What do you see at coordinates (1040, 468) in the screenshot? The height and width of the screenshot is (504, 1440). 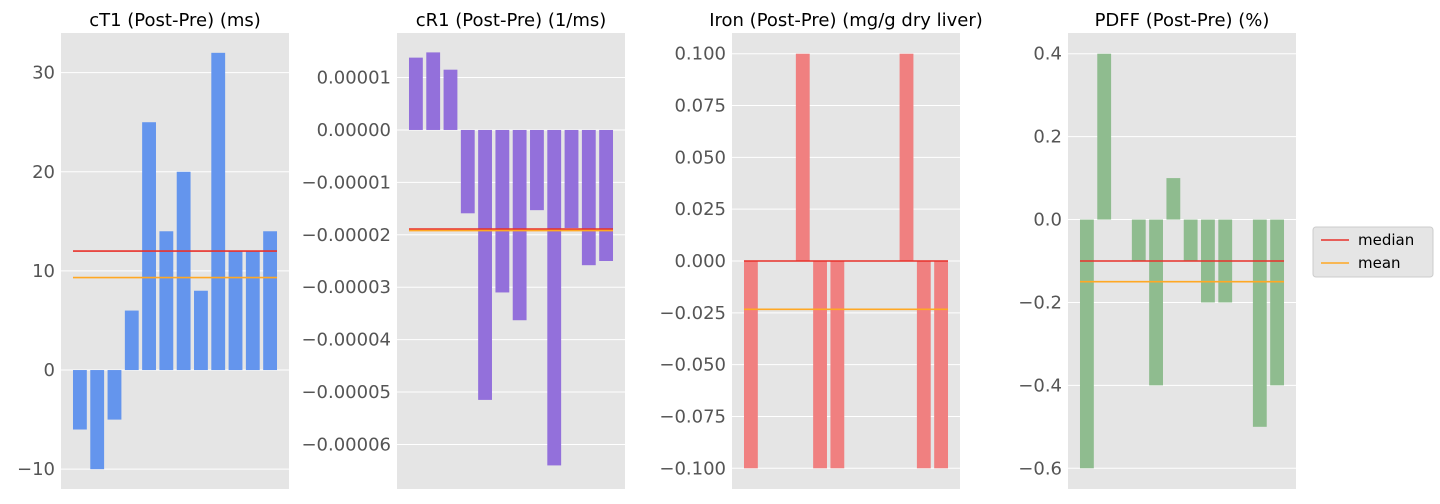 I see `y-tick-label: −0.6` at bounding box center [1040, 468].